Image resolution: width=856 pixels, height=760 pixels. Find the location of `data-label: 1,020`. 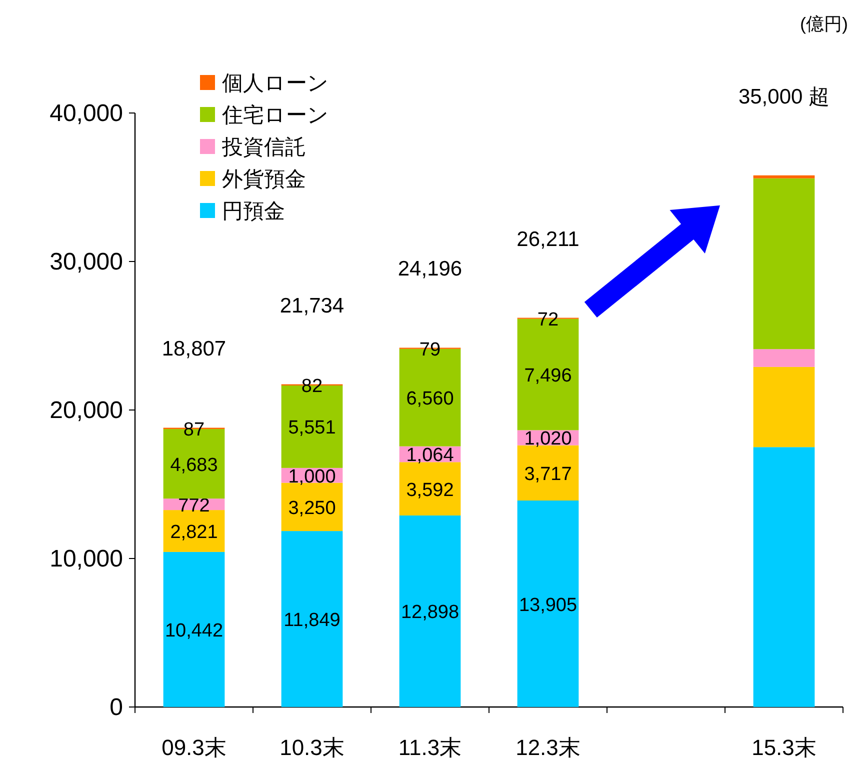

data-label: 1,020 is located at coordinates (548, 439).